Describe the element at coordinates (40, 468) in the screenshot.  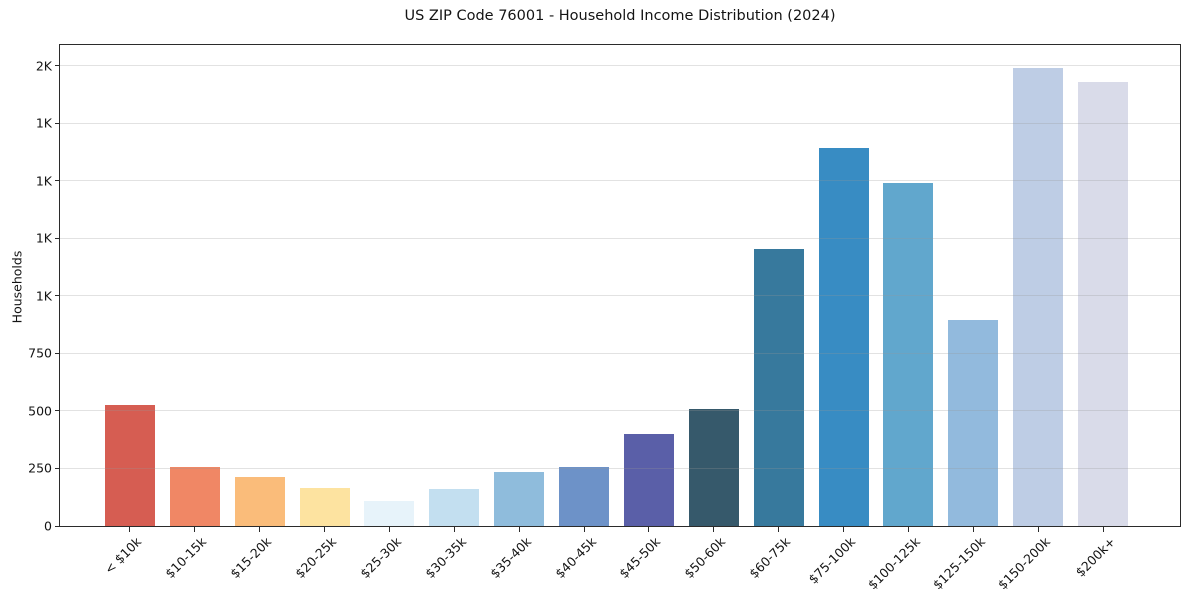
I see `y-tick-label: 250` at that location.